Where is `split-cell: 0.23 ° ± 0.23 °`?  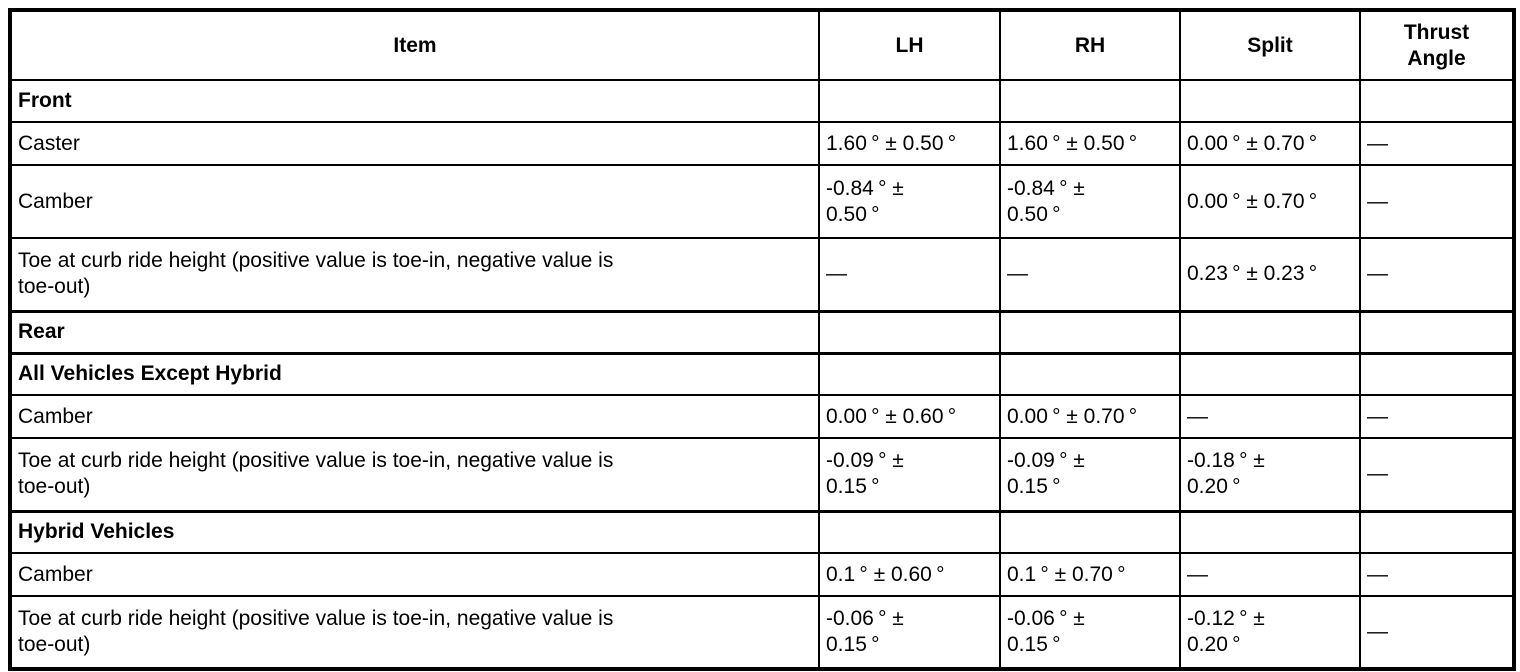
split-cell: 0.23 ° ± 0.23 ° is located at coordinates (1270, 274).